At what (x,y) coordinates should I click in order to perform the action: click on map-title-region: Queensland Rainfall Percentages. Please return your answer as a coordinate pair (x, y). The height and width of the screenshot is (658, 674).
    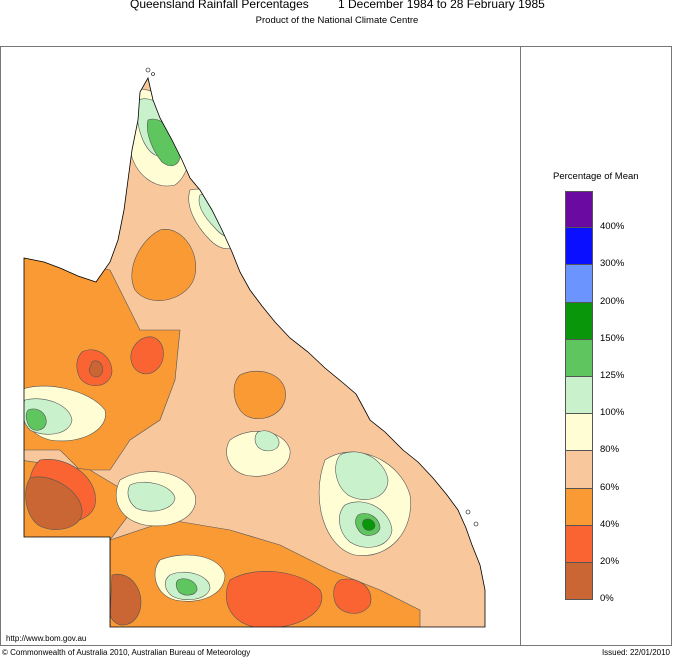
    Looking at the image, I should click on (219, 5).